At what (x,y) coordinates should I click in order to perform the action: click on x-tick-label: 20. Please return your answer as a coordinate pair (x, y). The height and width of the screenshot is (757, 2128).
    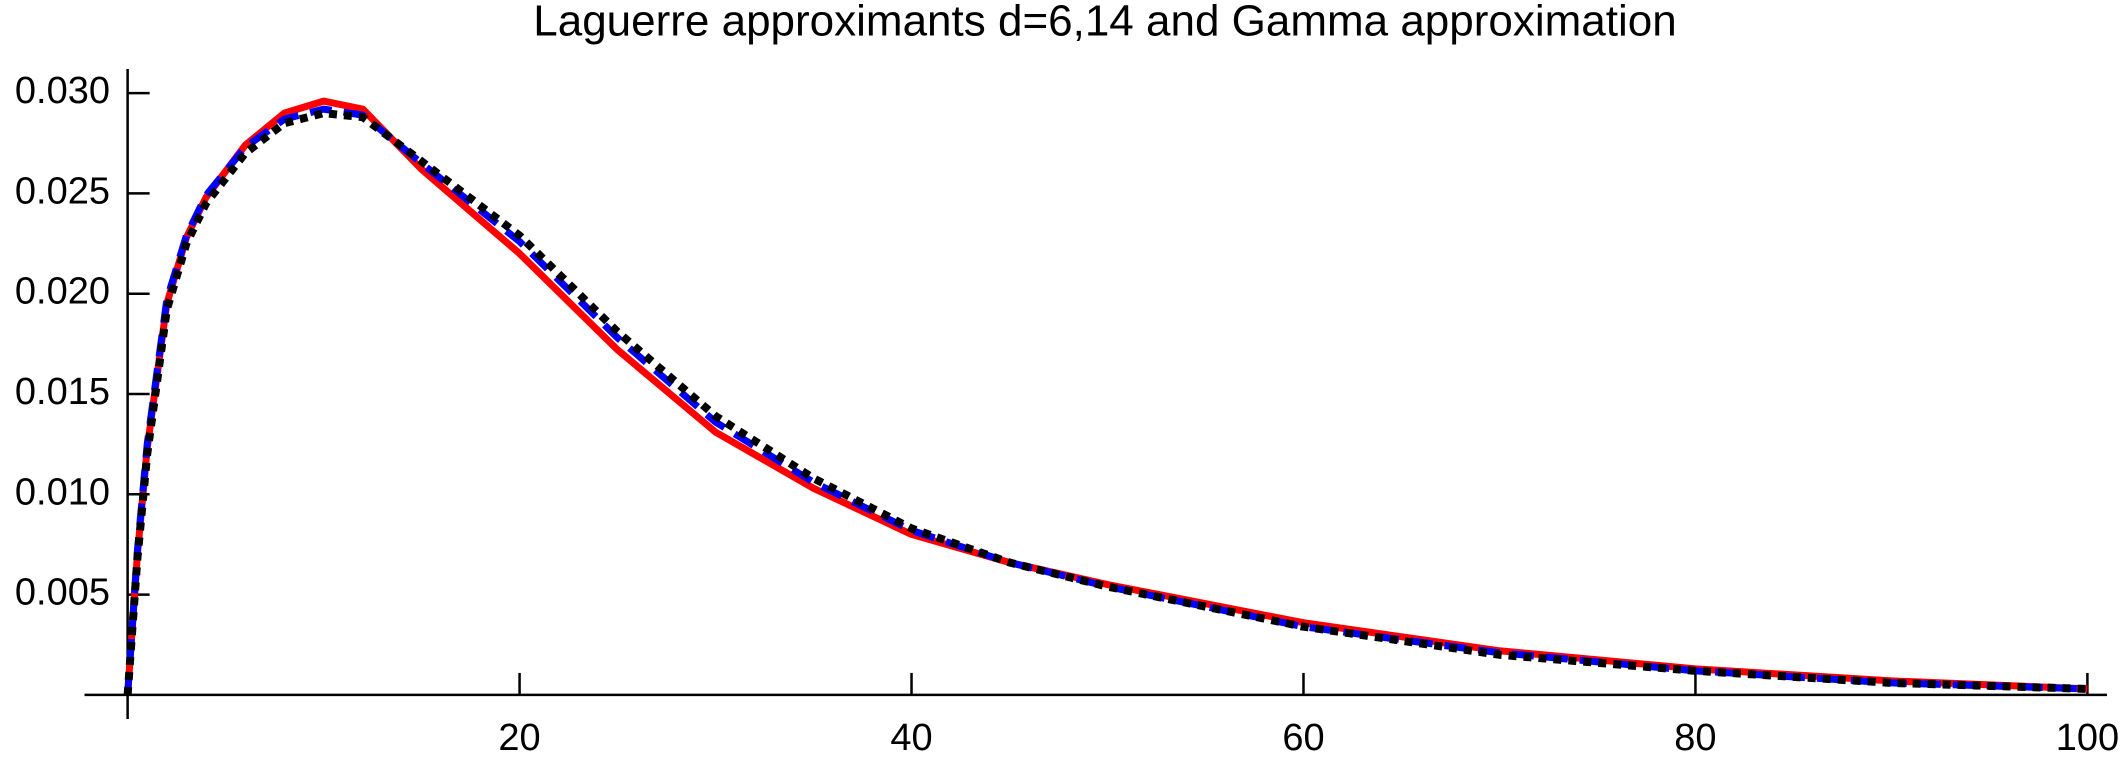
    Looking at the image, I should click on (519, 737).